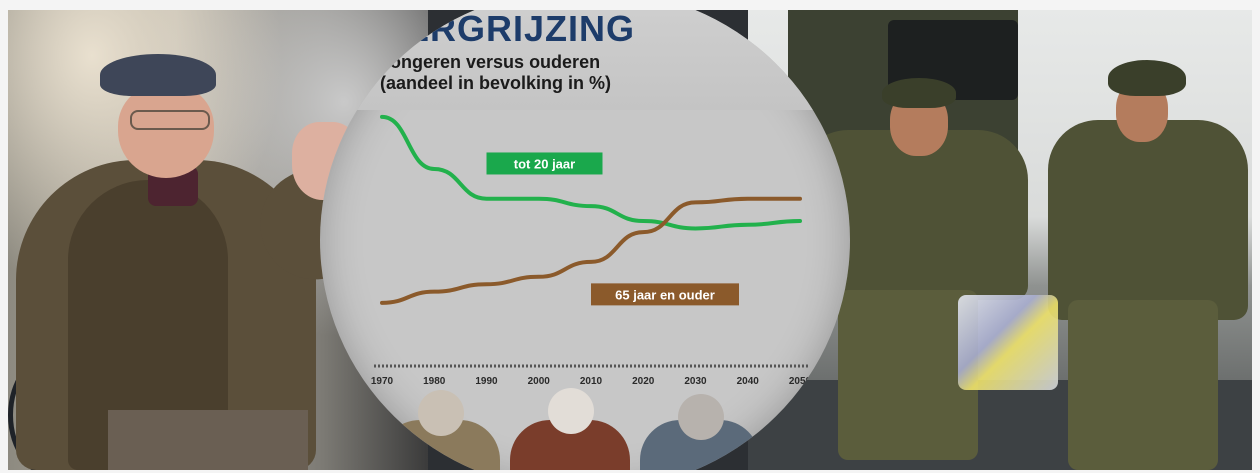 The height and width of the screenshot is (473, 1260). Describe the element at coordinates (486, 381) in the screenshot. I see `x-tick-label: 1990` at that location.